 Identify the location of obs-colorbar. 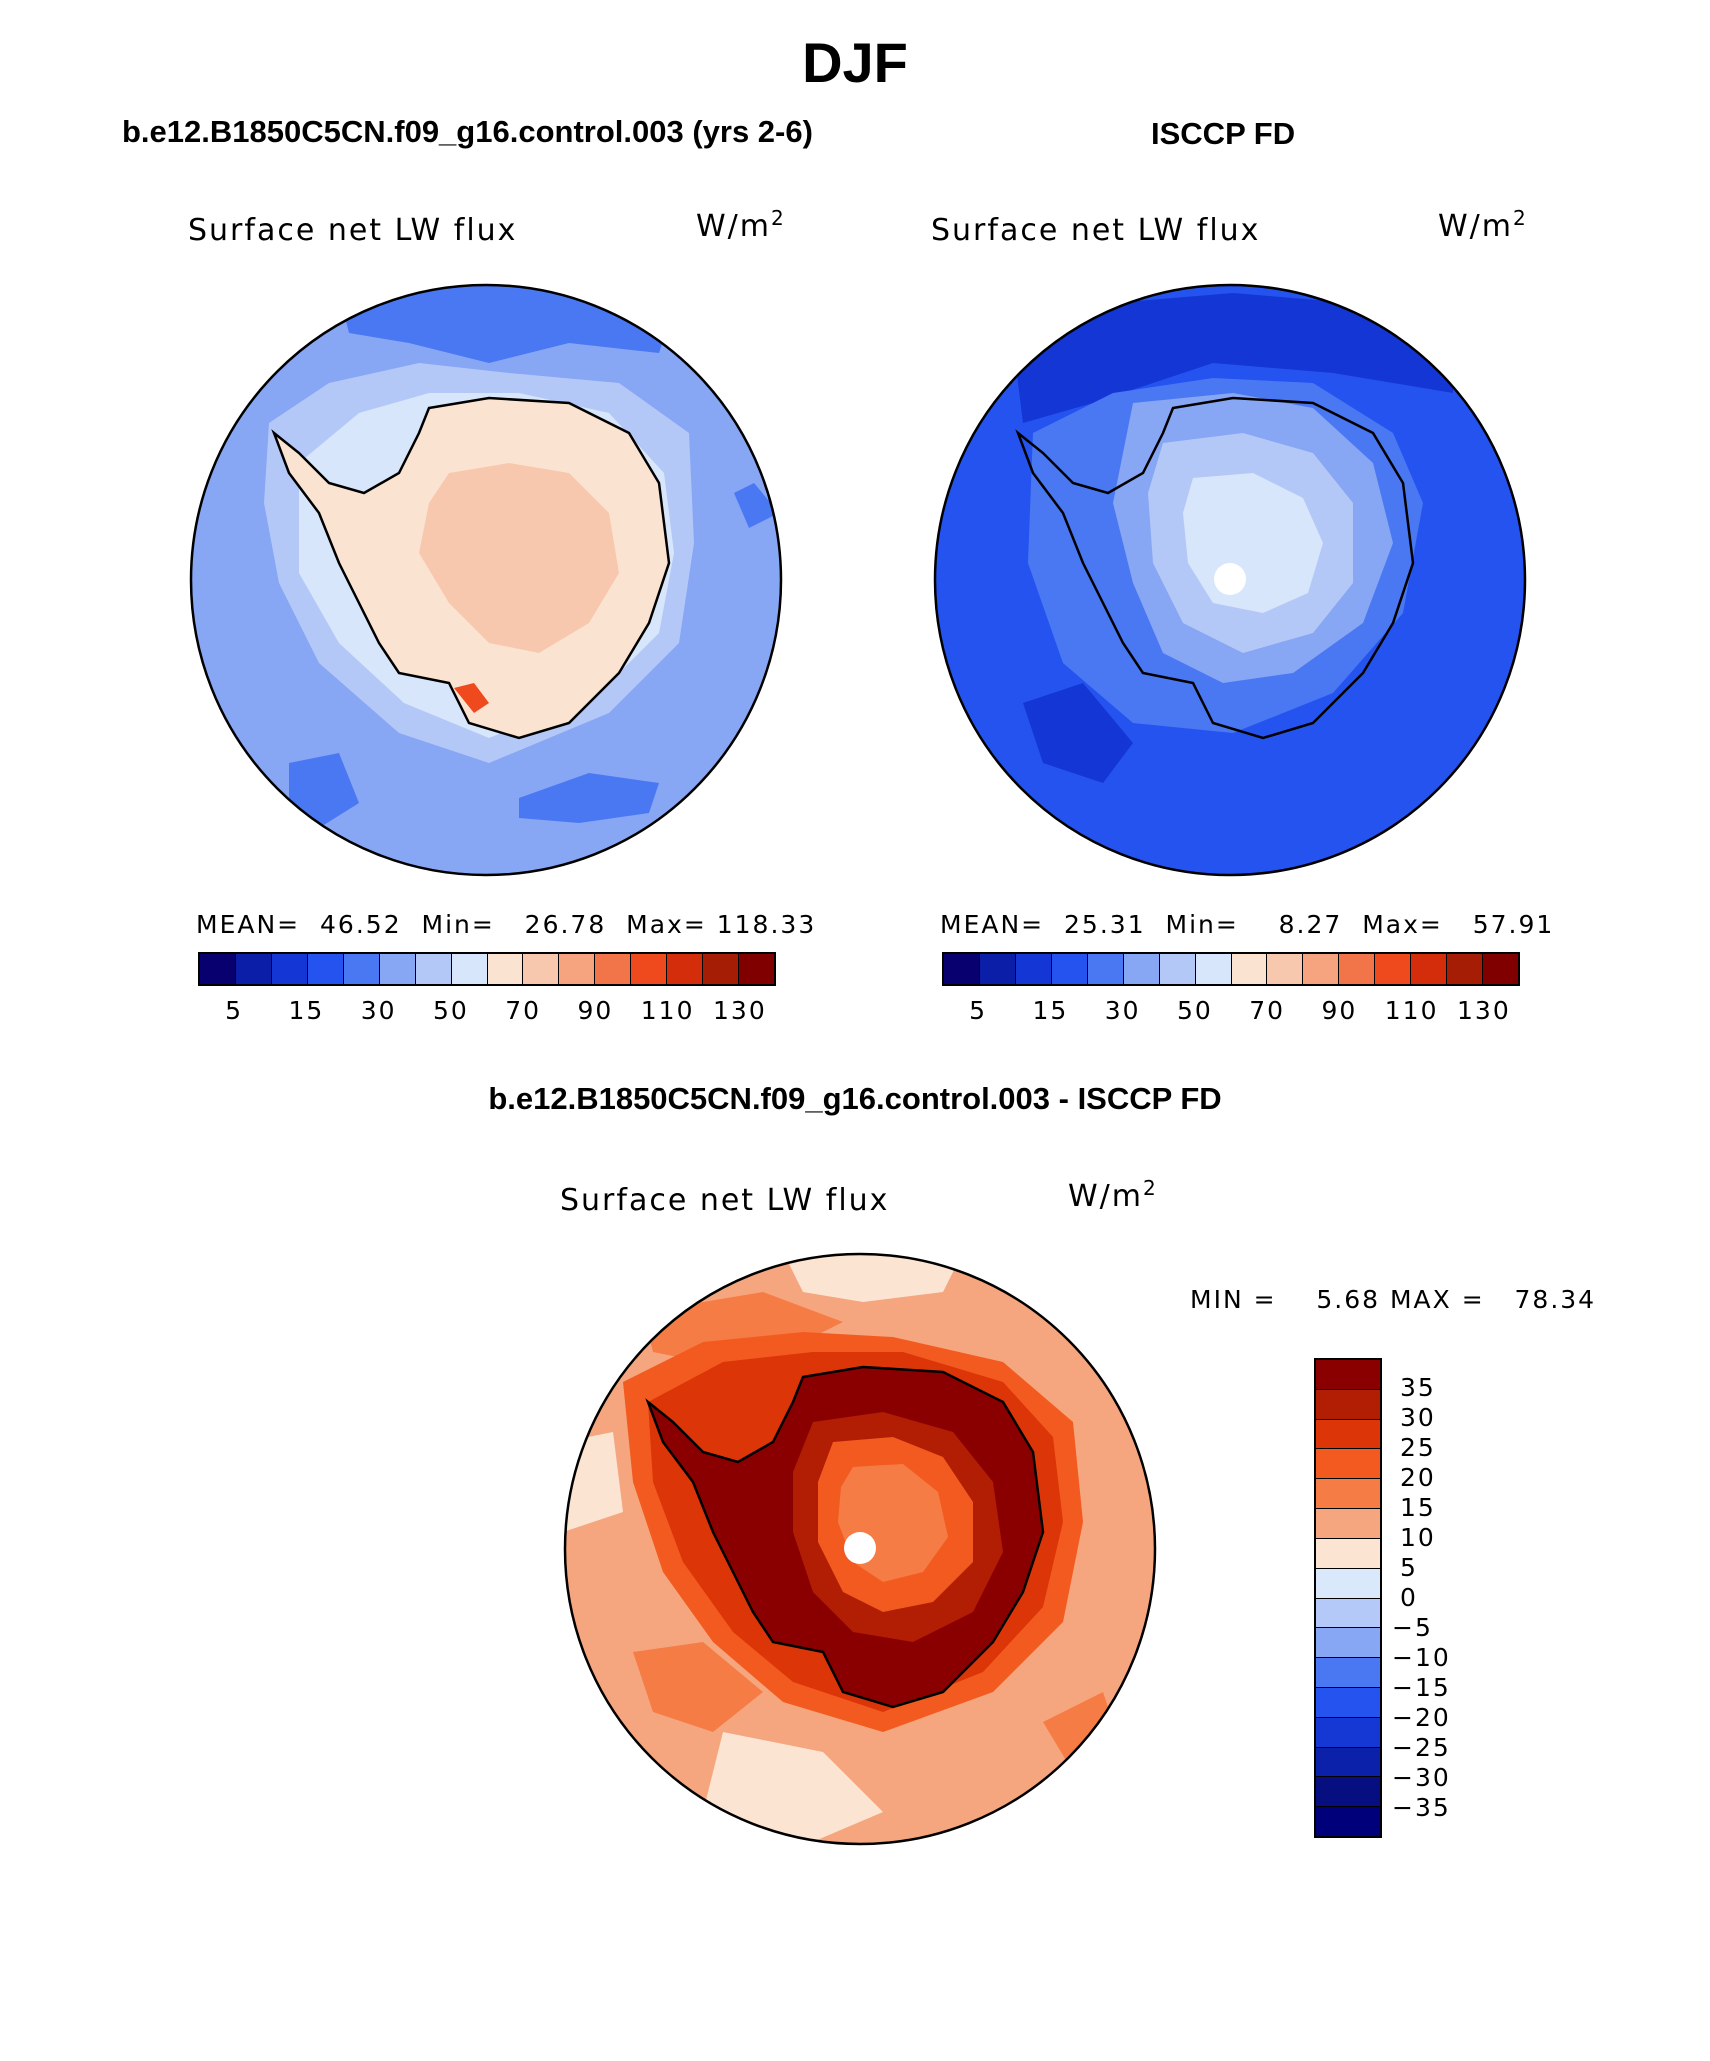
(1231, 969).